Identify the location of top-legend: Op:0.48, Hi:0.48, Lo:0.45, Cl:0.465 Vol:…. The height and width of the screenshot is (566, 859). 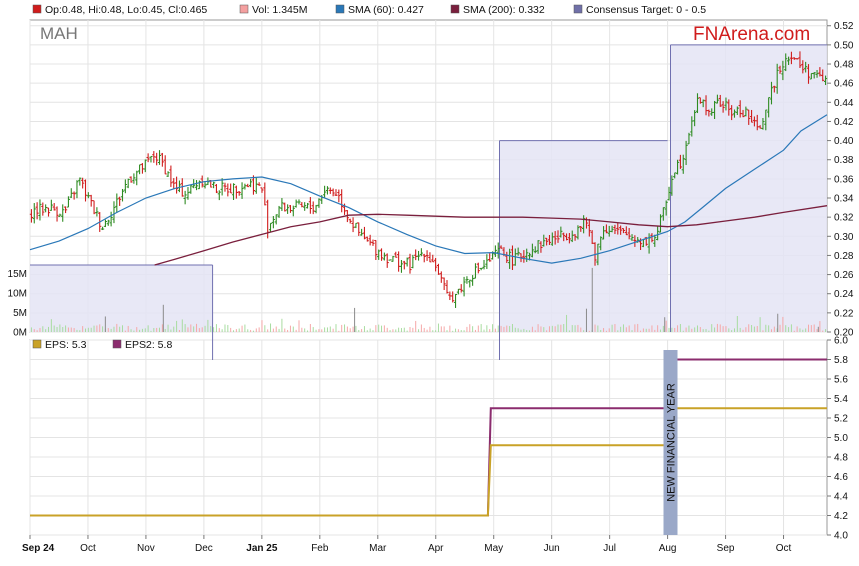
(369, 10).